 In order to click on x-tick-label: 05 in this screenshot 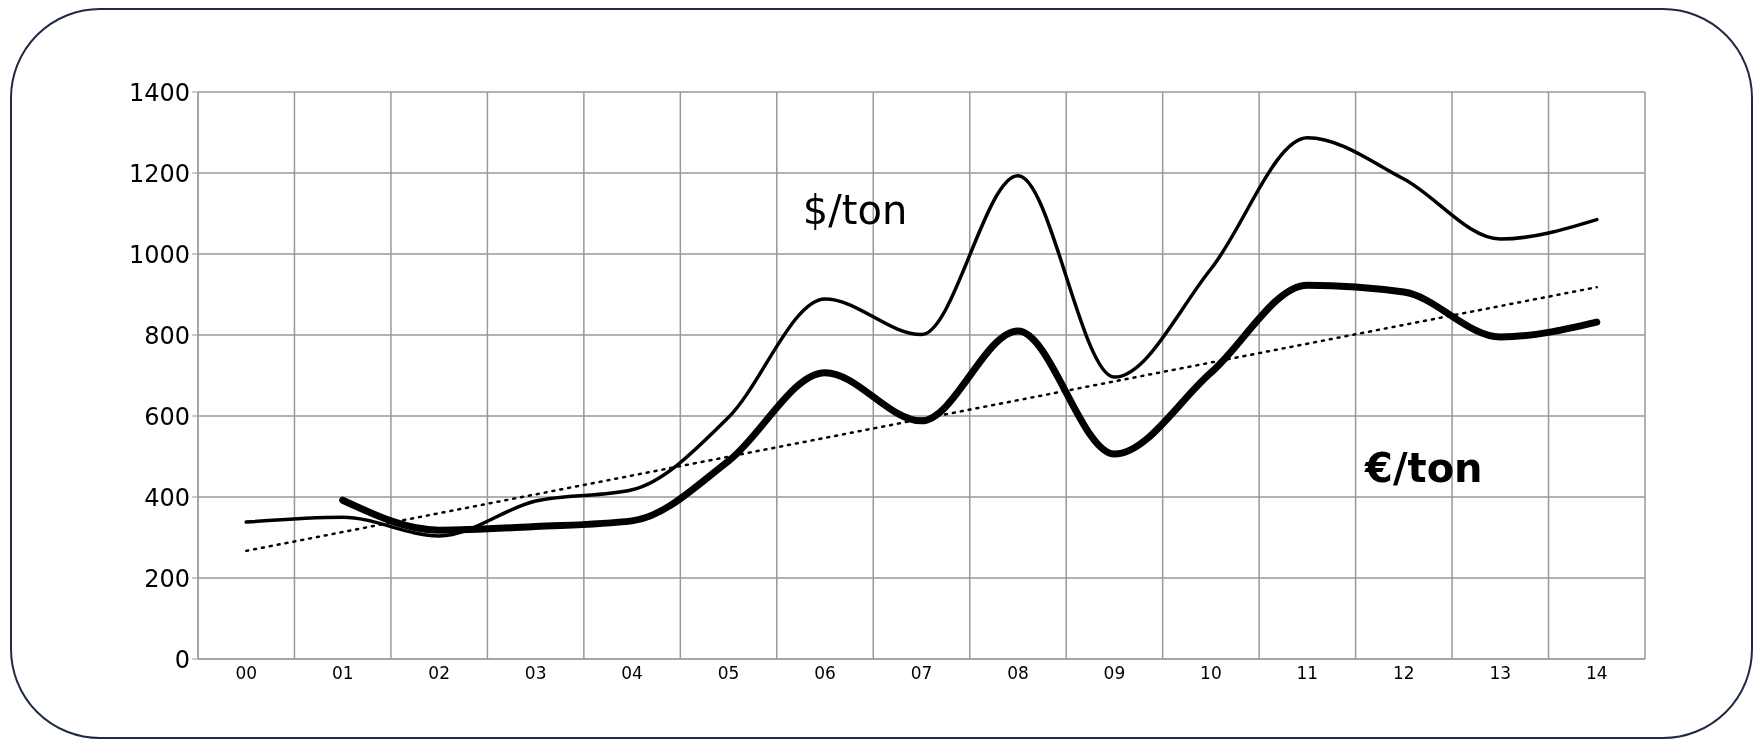, I will do `click(728, 673)`.